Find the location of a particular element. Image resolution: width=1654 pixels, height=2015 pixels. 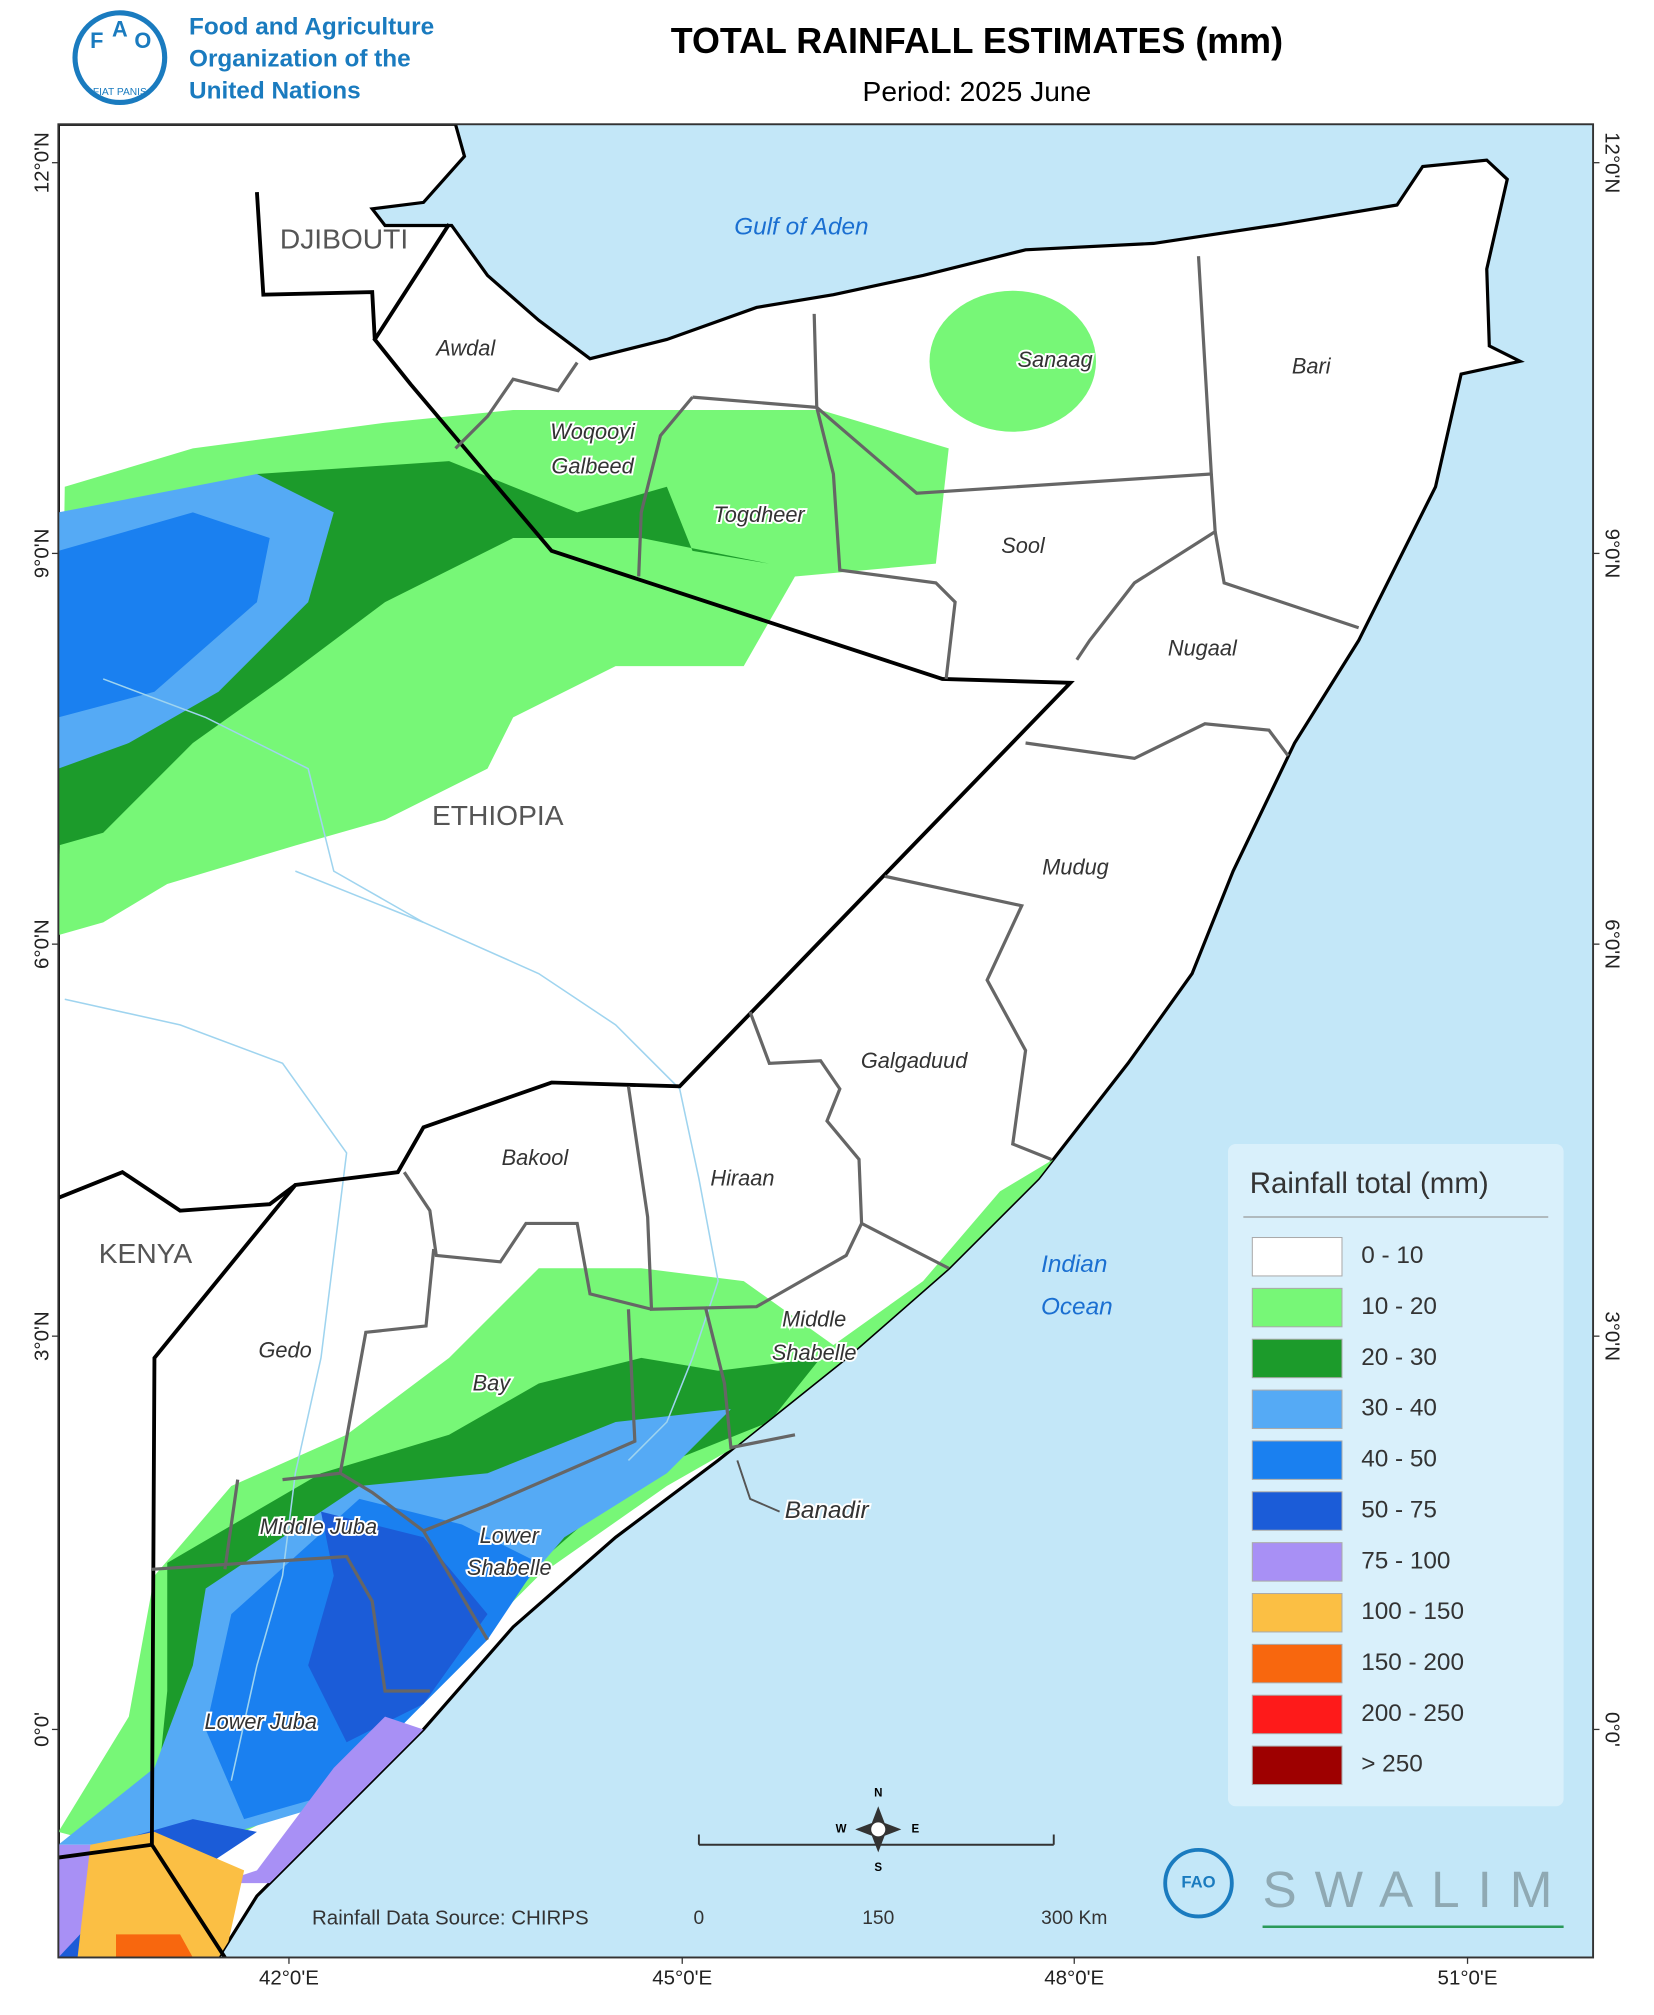

footer-fao-text: FAO is located at coordinates (1198, 1882).